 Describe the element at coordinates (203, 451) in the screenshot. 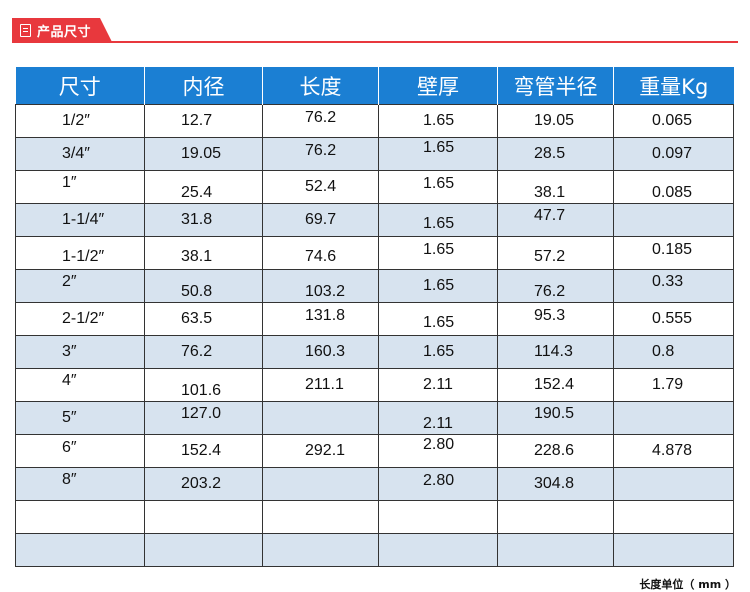

I see `cell-inner-diameter: 152.4` at that location.